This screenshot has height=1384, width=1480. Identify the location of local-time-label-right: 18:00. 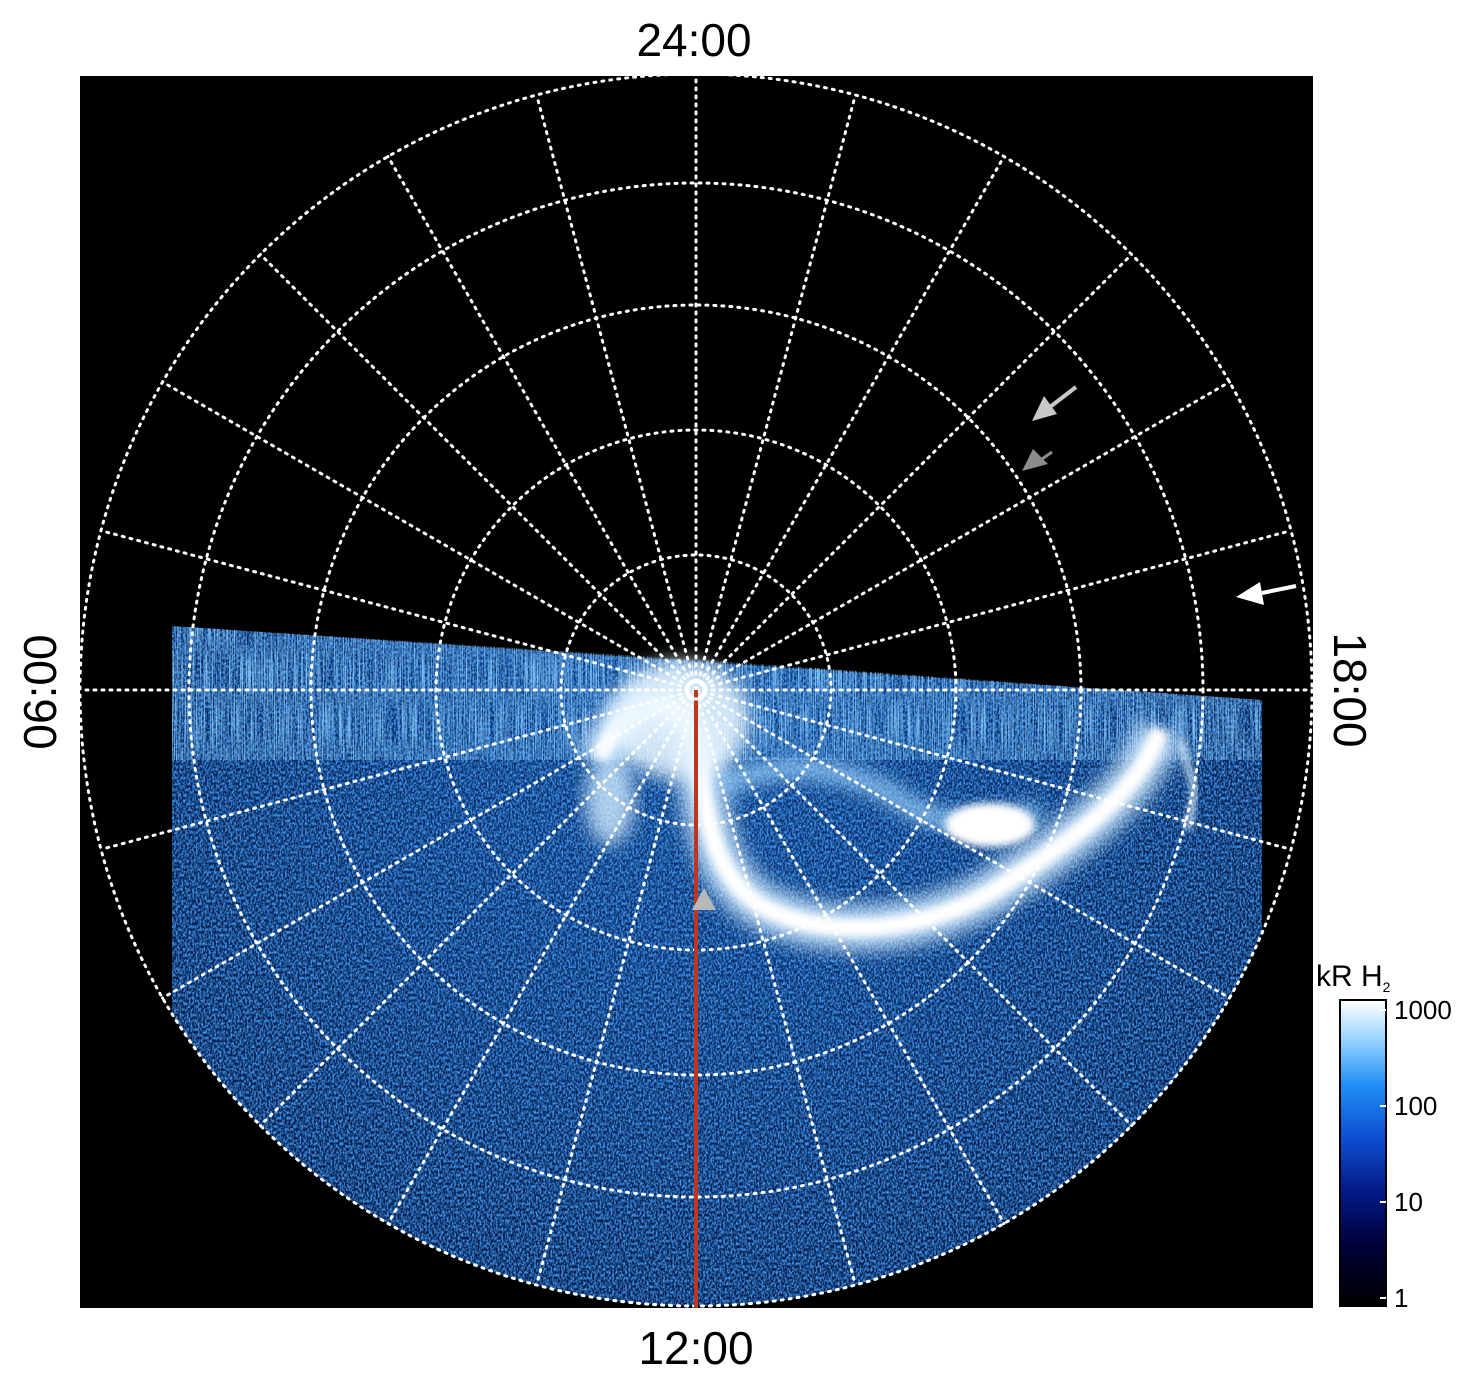
(1350, 689).